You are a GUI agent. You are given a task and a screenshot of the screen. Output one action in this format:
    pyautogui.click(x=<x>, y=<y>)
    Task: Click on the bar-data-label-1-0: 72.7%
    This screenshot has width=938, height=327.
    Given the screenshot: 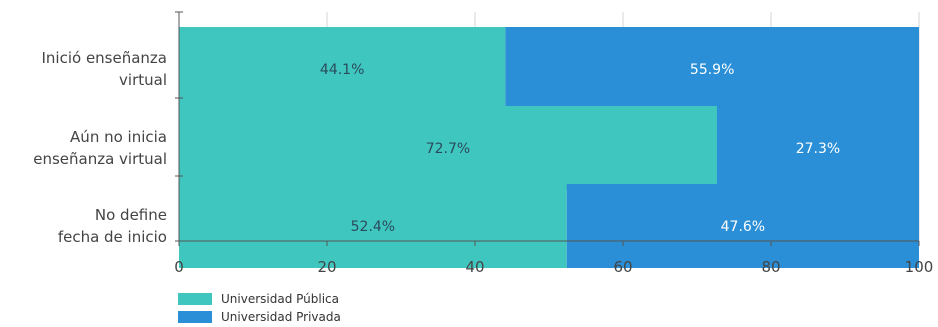 What is the action you would take?
    pyautogui.click(x=448, y=149)
    